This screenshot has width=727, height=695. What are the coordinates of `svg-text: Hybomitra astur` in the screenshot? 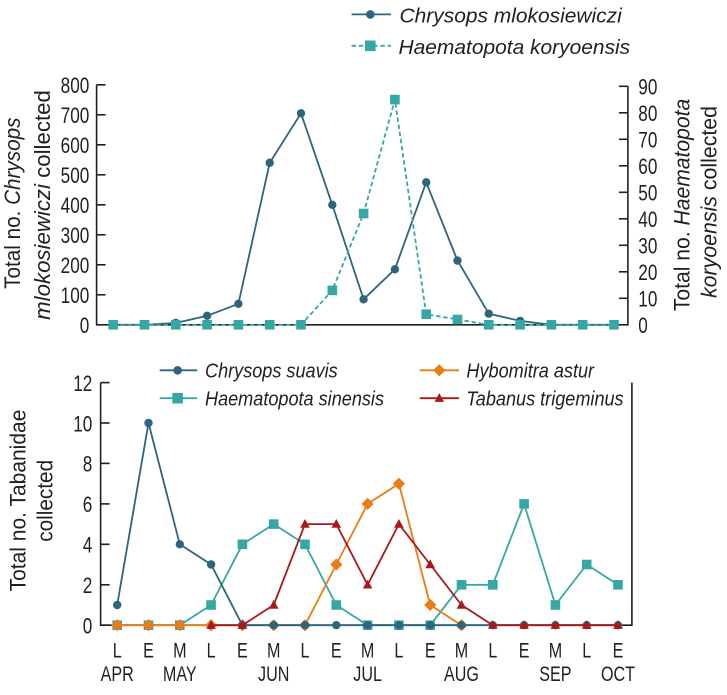 It's located at (530, 372).